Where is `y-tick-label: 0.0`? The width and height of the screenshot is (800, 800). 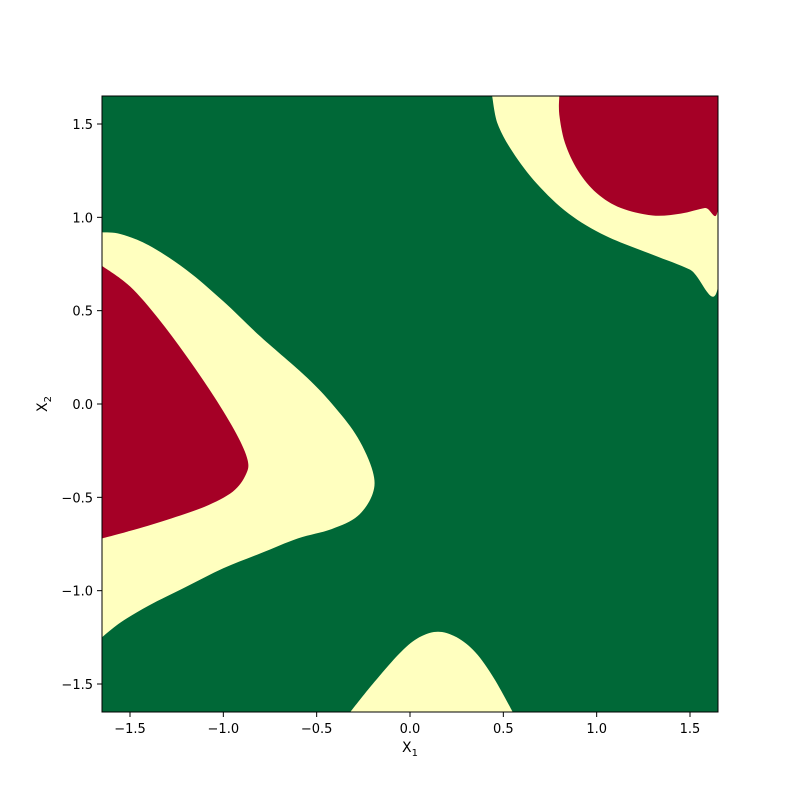 y-tick-label: 0.0 is located at coordinates (82, 405).